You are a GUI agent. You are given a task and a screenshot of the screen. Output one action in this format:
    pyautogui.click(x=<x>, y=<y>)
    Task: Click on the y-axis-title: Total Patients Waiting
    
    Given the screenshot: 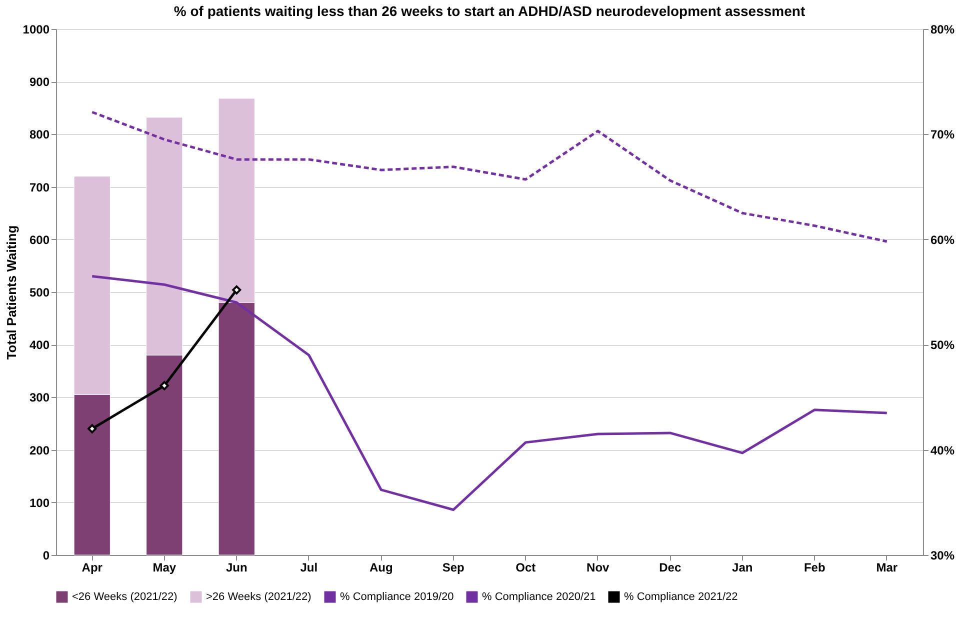 What is the action you would take?
    pyautogui.click(x=11, y=292)
    